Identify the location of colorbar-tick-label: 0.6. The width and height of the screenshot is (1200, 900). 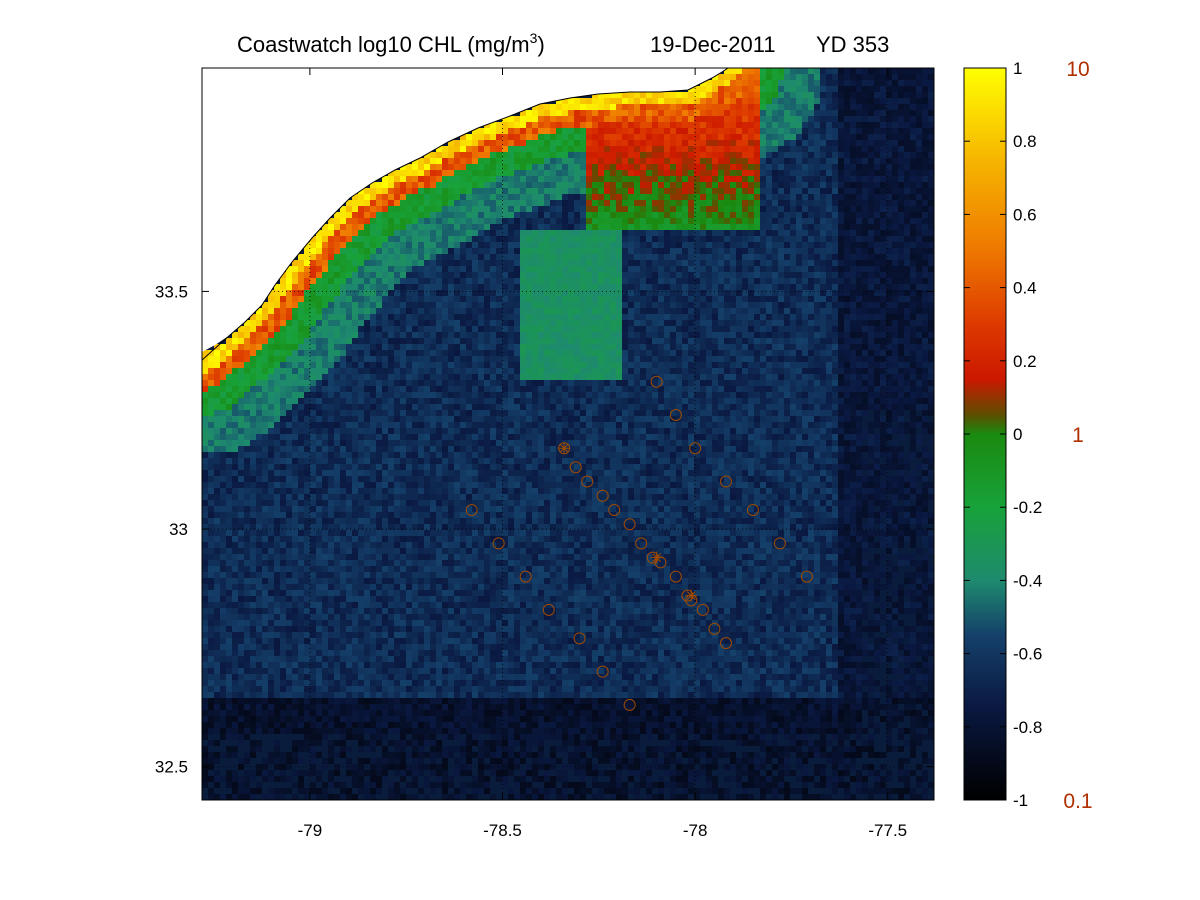
(1025, 214).